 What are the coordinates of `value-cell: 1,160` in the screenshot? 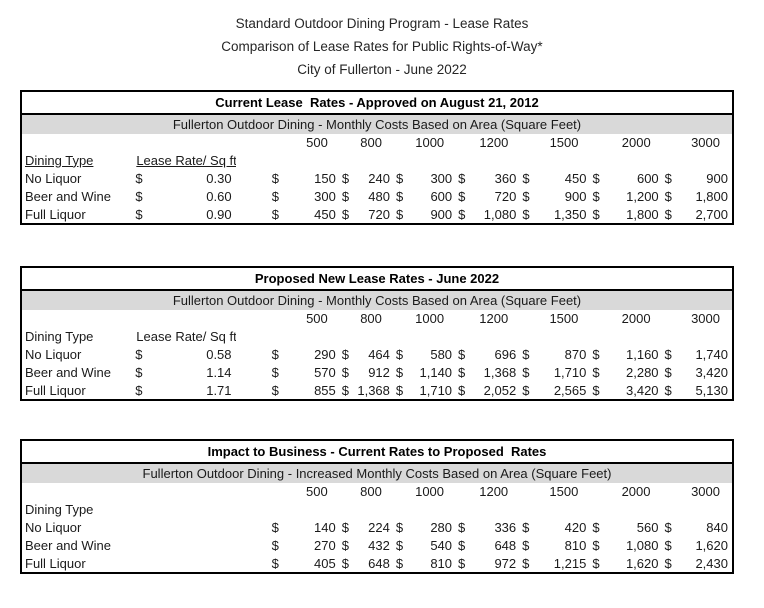 It's located at (642, 354).